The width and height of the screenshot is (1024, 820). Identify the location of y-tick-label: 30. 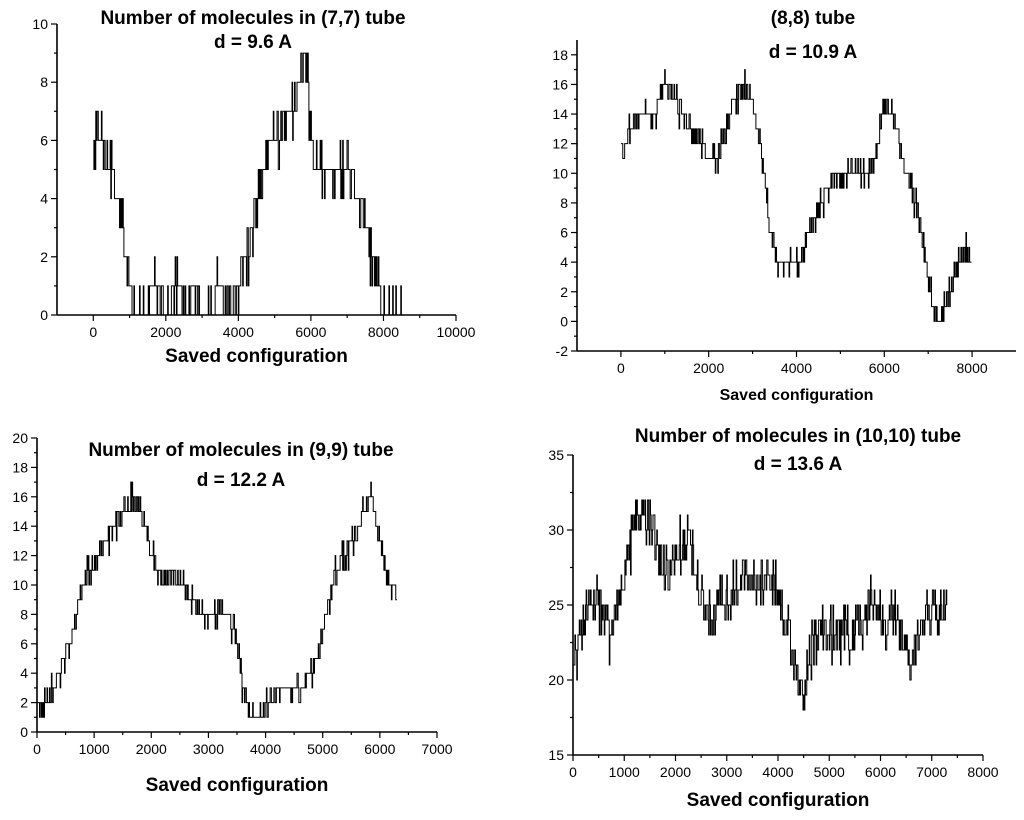
(556, 530).